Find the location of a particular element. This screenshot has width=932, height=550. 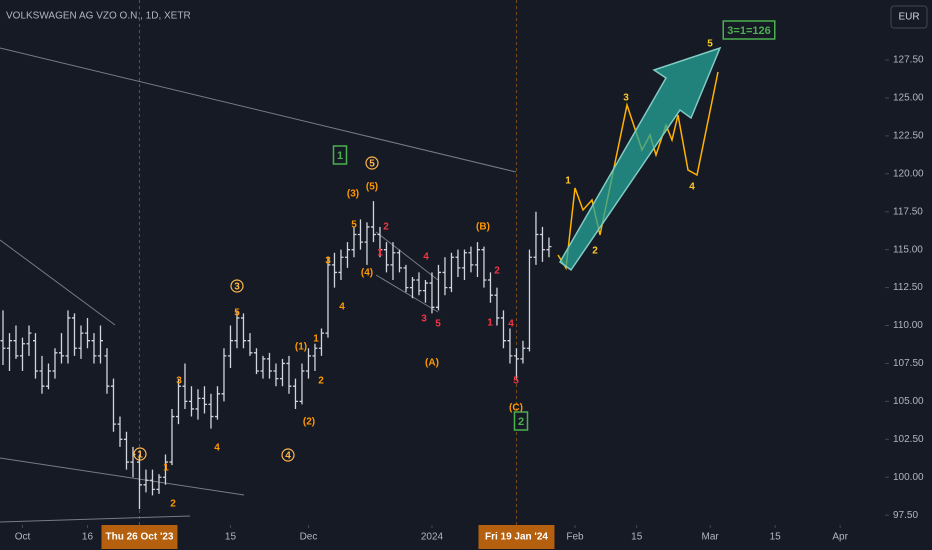

x-tick-label: 15 is located at coordinates (637, 537).